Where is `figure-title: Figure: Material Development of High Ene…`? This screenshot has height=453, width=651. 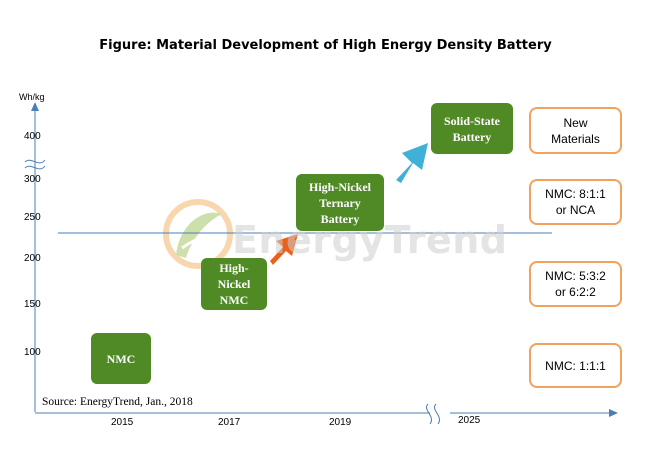
figure-title: Figure: Material Development of High Ene… is located at coordinates (325, 45).